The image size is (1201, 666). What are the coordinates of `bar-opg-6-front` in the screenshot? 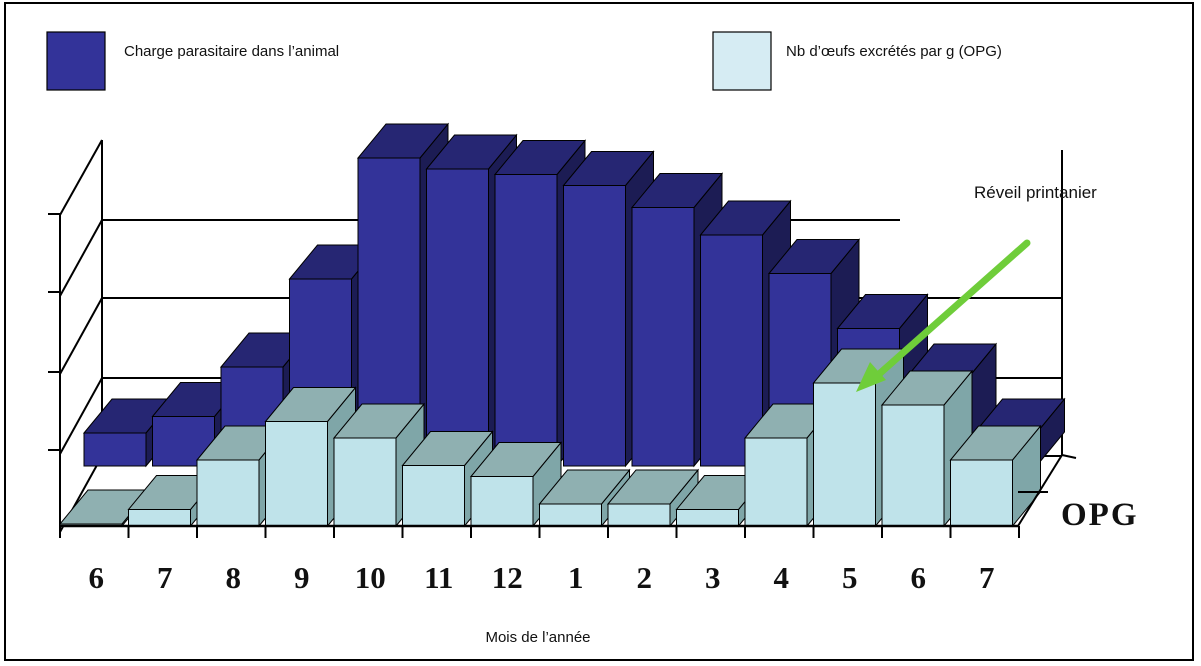 It's located at (502, 501).